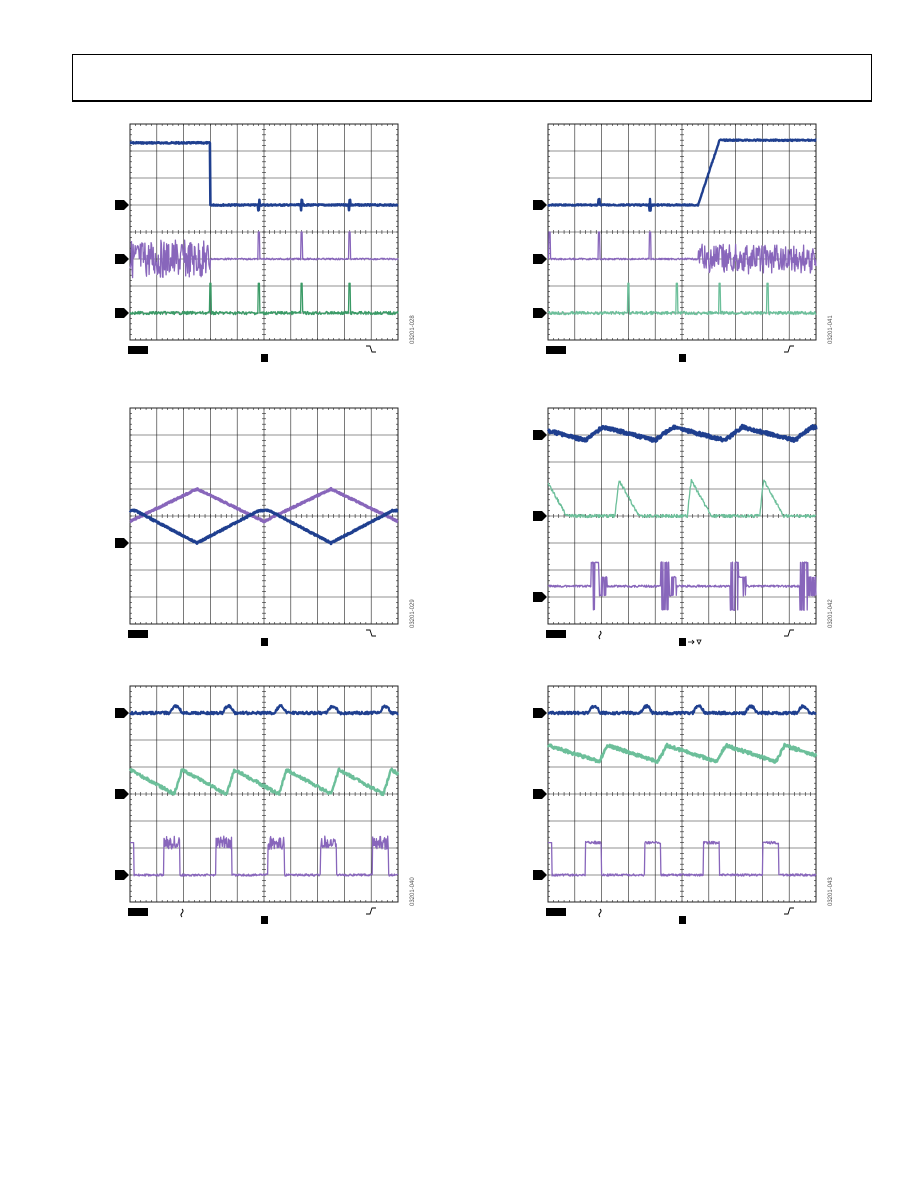 This screenshot has height=1188, width=918. I want to click on oscilloscope-capture-5: 03201-040, so click(265, 808).